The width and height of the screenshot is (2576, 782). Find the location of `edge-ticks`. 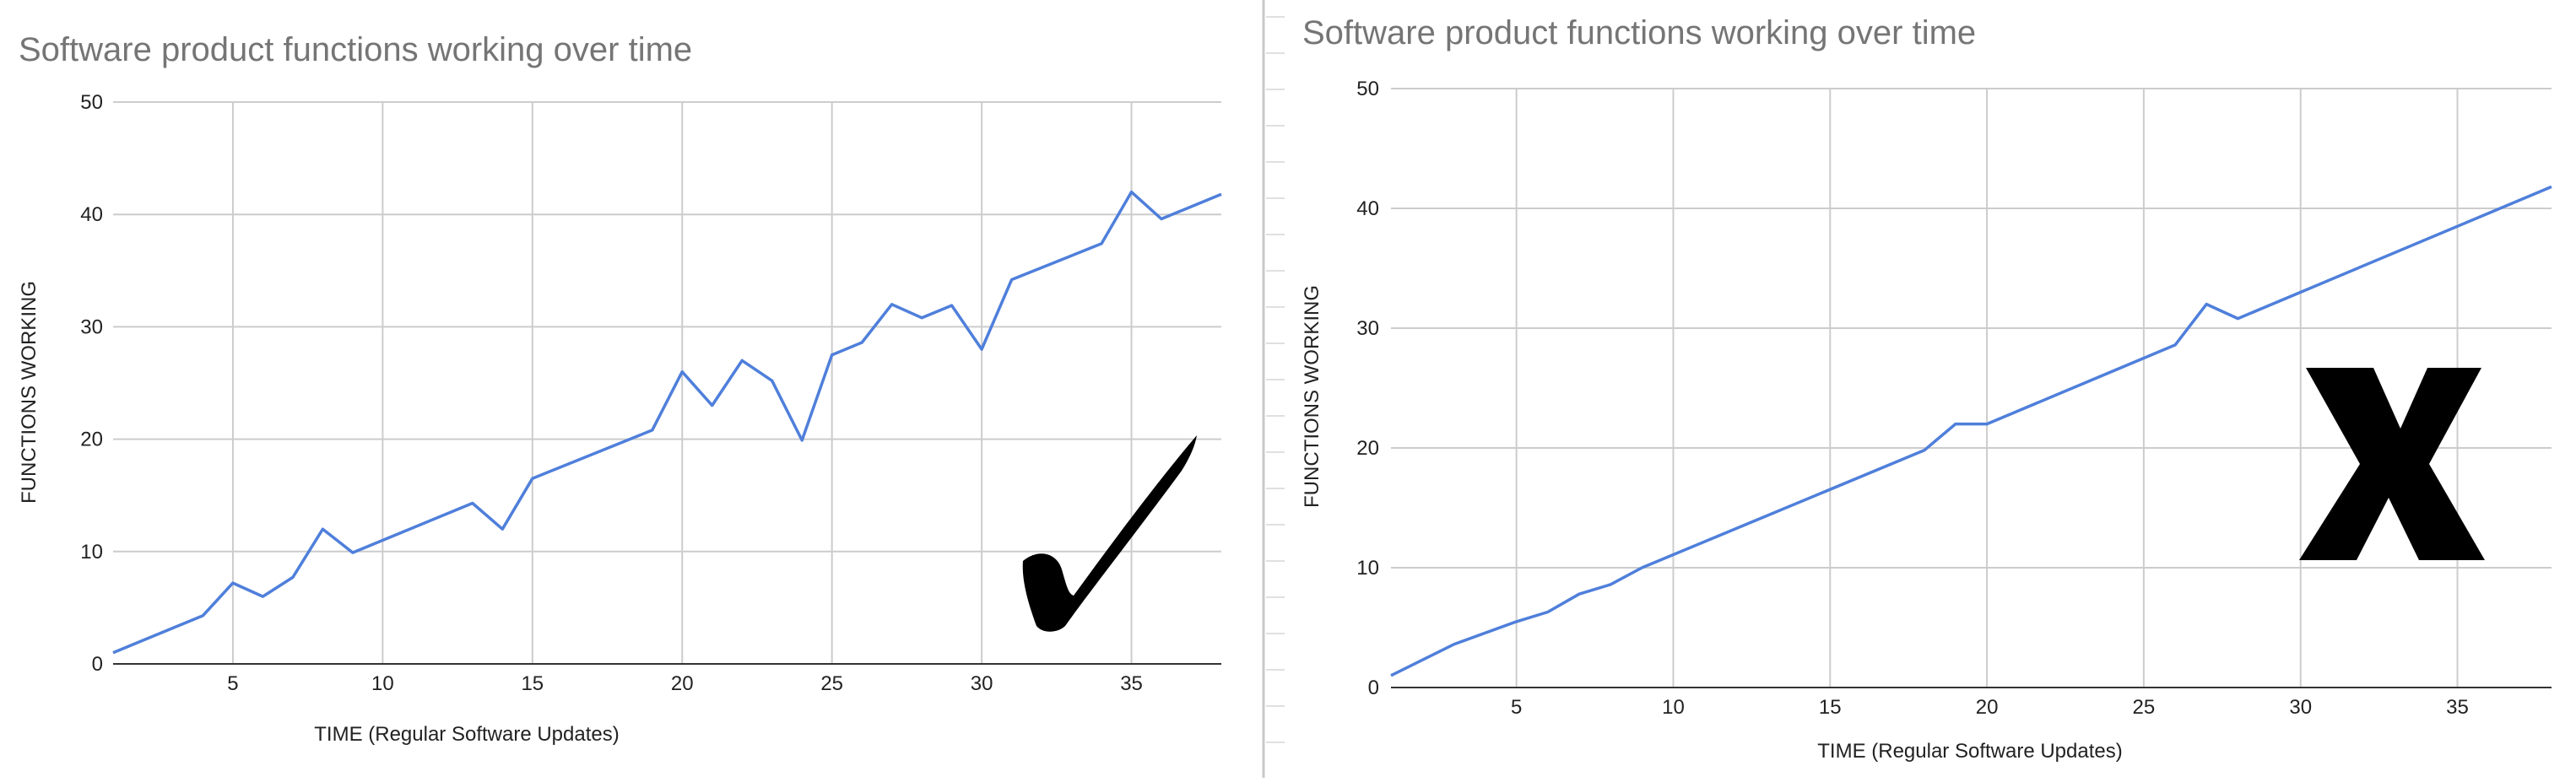

edge-ticks is located at coordinates (1275, 379).